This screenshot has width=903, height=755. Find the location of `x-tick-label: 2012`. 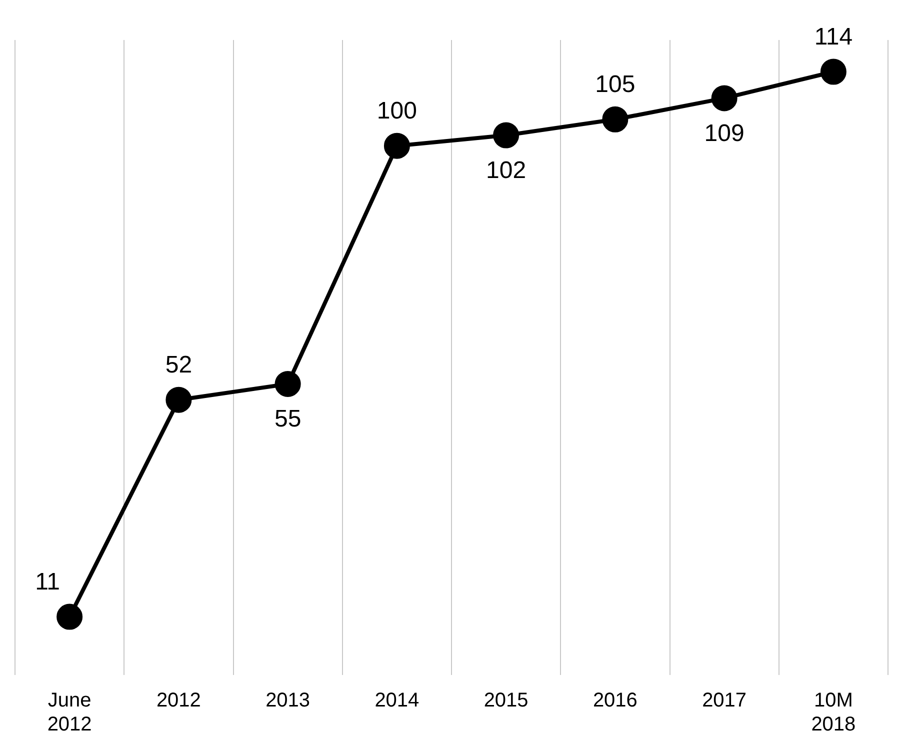

x-tick-label: 2012 is located at coordinates (178, 701).